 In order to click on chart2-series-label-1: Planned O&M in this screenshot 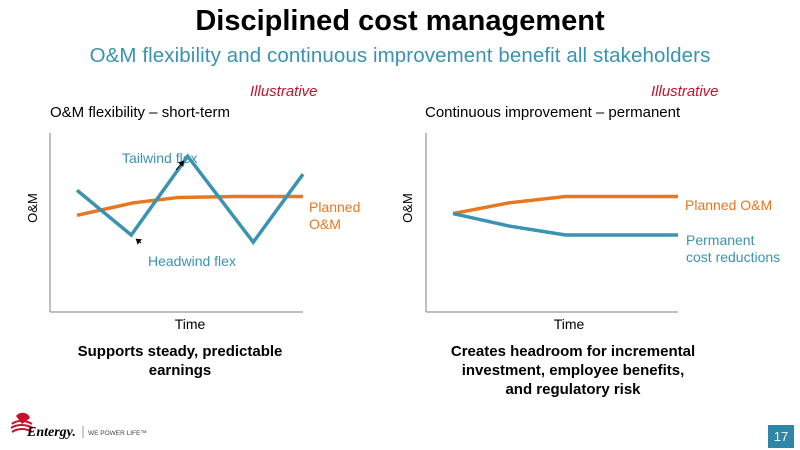, I will do `click(728, 205)`.